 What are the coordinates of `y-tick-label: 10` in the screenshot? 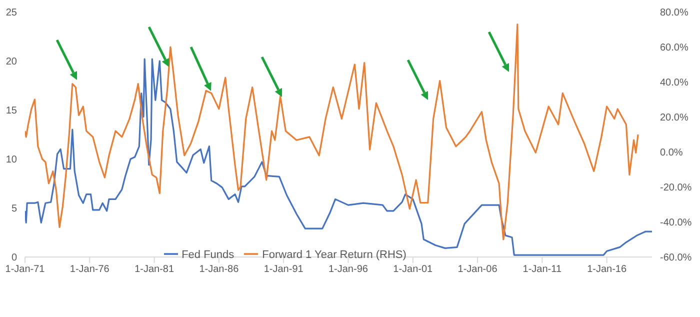 It's located at (12, 160).